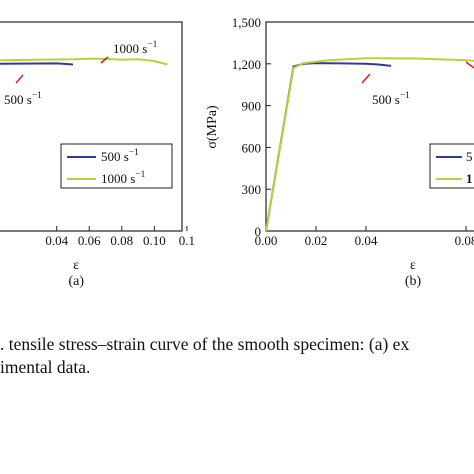 This screenshot has width=474, height=474. What do you see at coordinates (252, 189) in the screenshot?
I see `y-tick-label-b: 300` at bounding box center [252, 189].